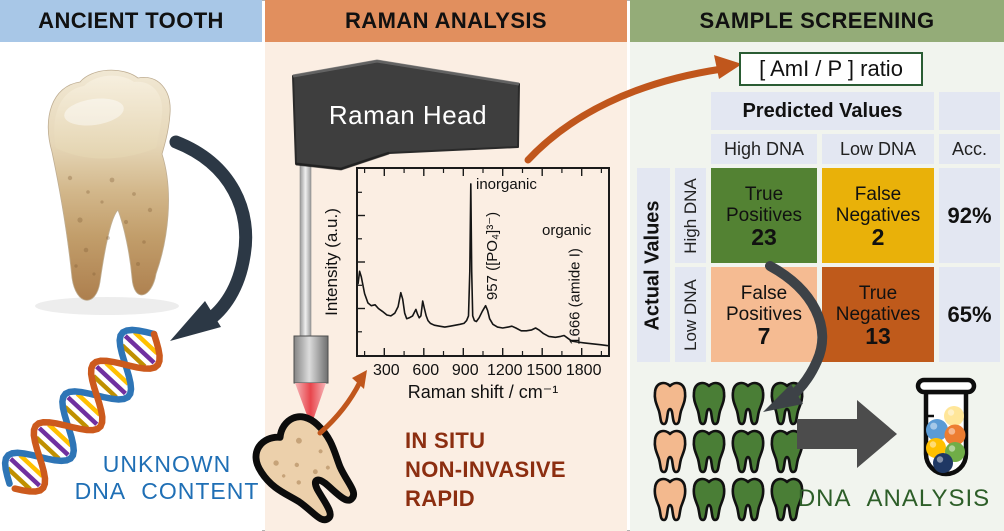 Image resolution: width=1004 pixels, height=531 pixels. I want to click on row-label-low-dna: Low DNA, so click(690, 314).